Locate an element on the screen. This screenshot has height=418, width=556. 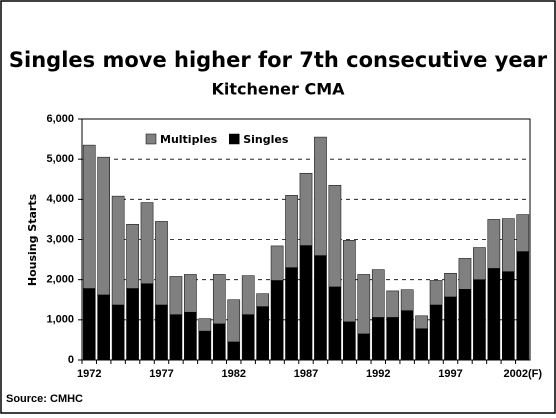
legend-label: Multiples is located at coordinates (189, 139).